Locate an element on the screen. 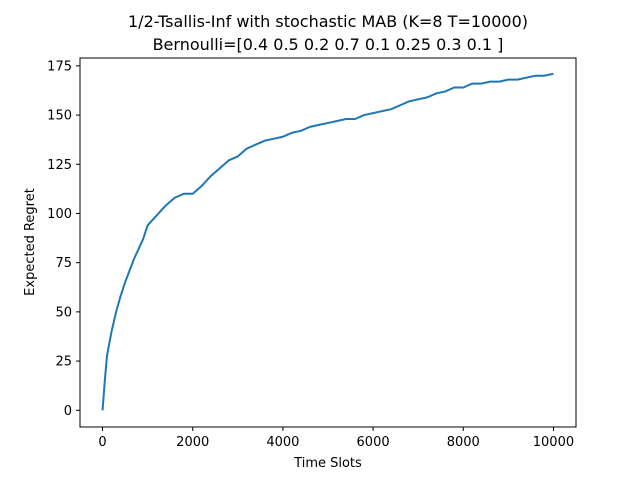 Image resolution: width=640 pixels, height=480 pixels. x-axis-label: Time Slots is located at coordinates (327, 463).